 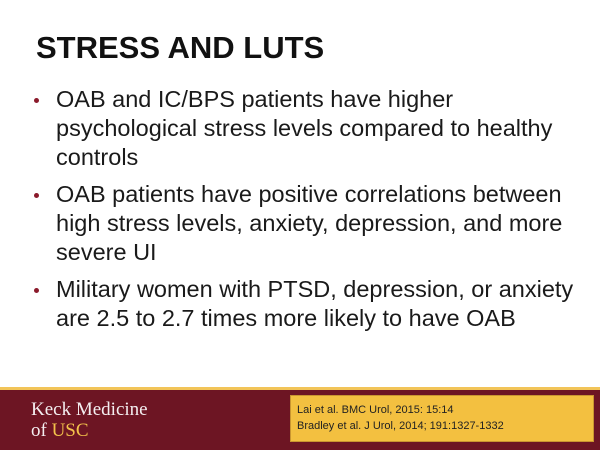 I want to click on keck-medicine-logo: Keck Medicine of USC, so click(x=89, y=420).